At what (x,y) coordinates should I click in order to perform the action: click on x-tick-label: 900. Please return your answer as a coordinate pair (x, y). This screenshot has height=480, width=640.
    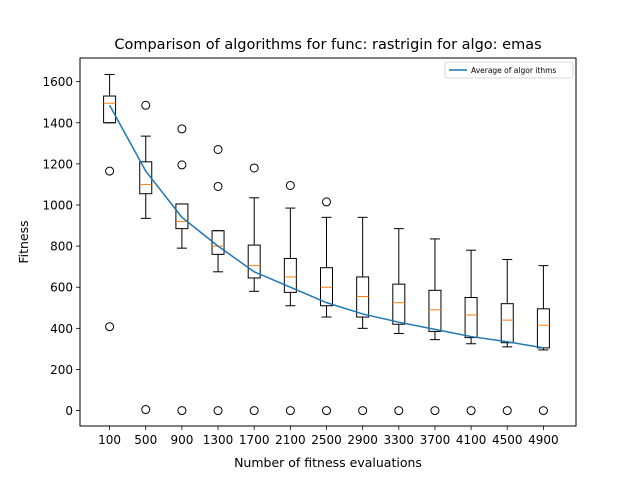
    Looking at the image, I should click on (181, 440).